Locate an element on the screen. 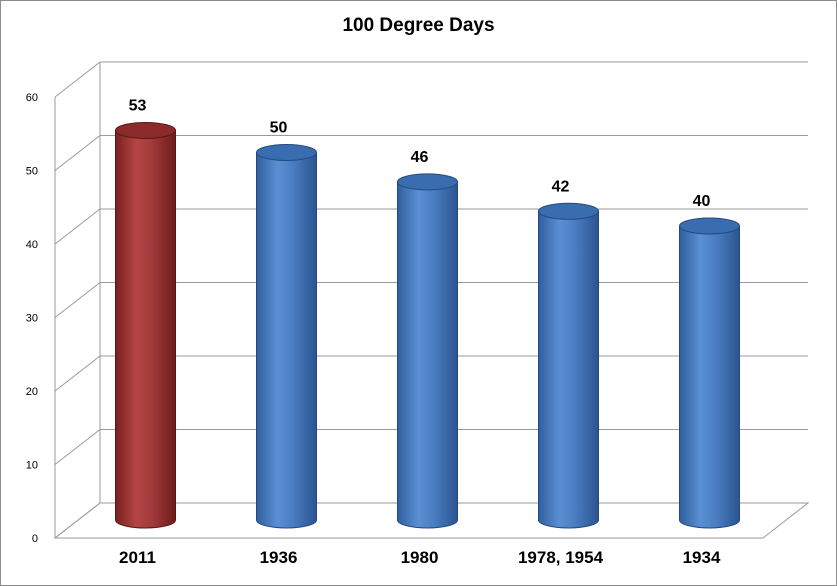 This screenshot has height=586, width=837. y-tick-label: 0 is located at coordinates (35, 539).